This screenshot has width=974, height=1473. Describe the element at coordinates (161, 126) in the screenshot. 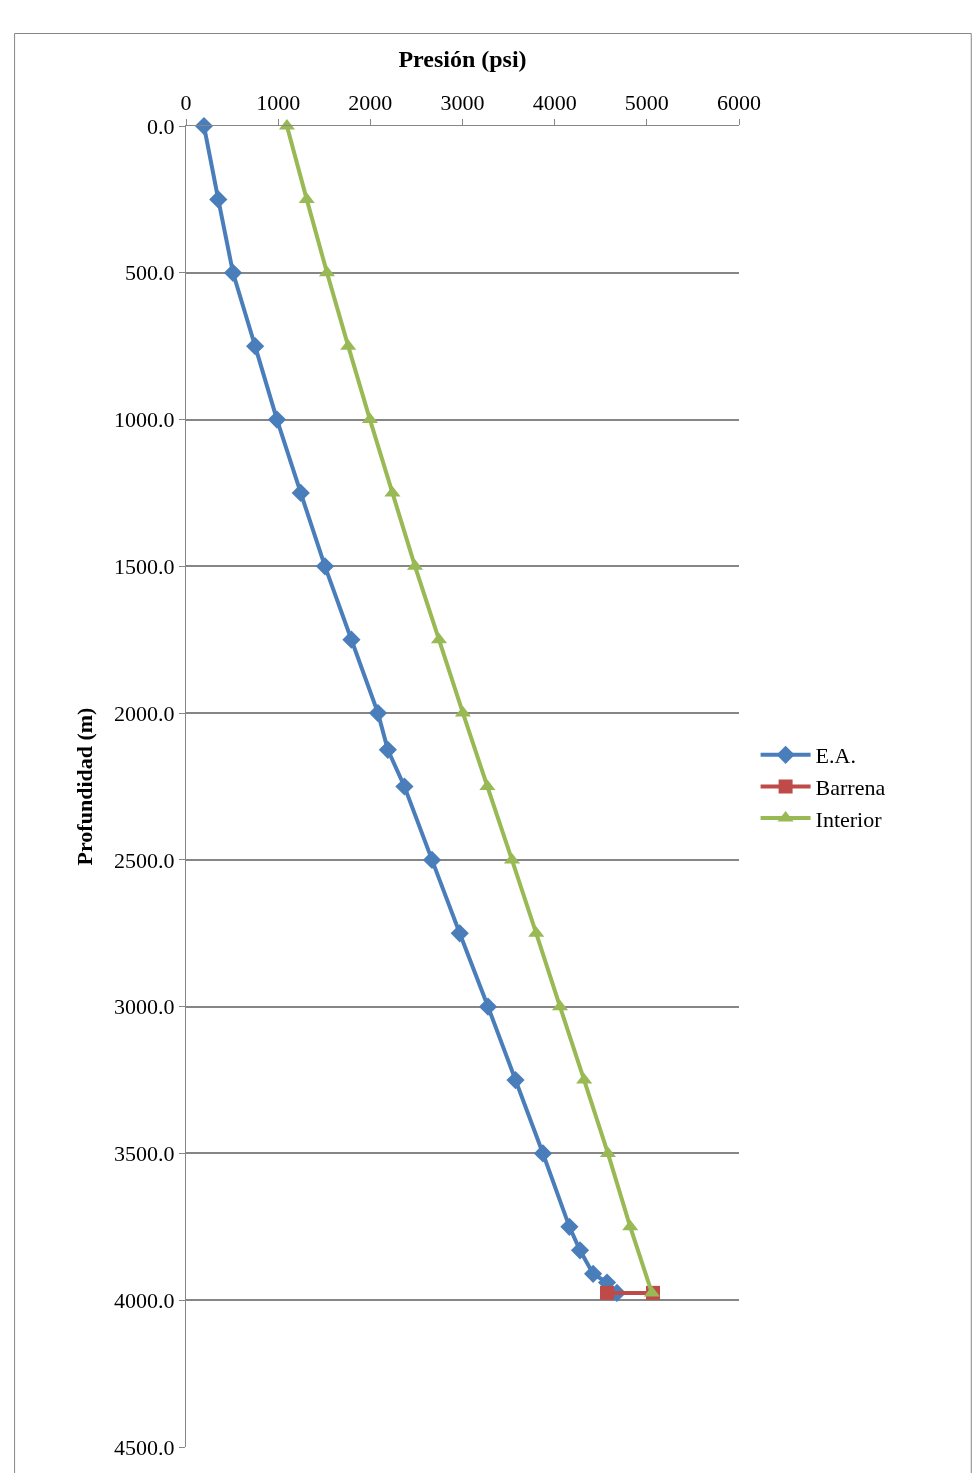

I see `y-tick-label: 0.0` at that location.